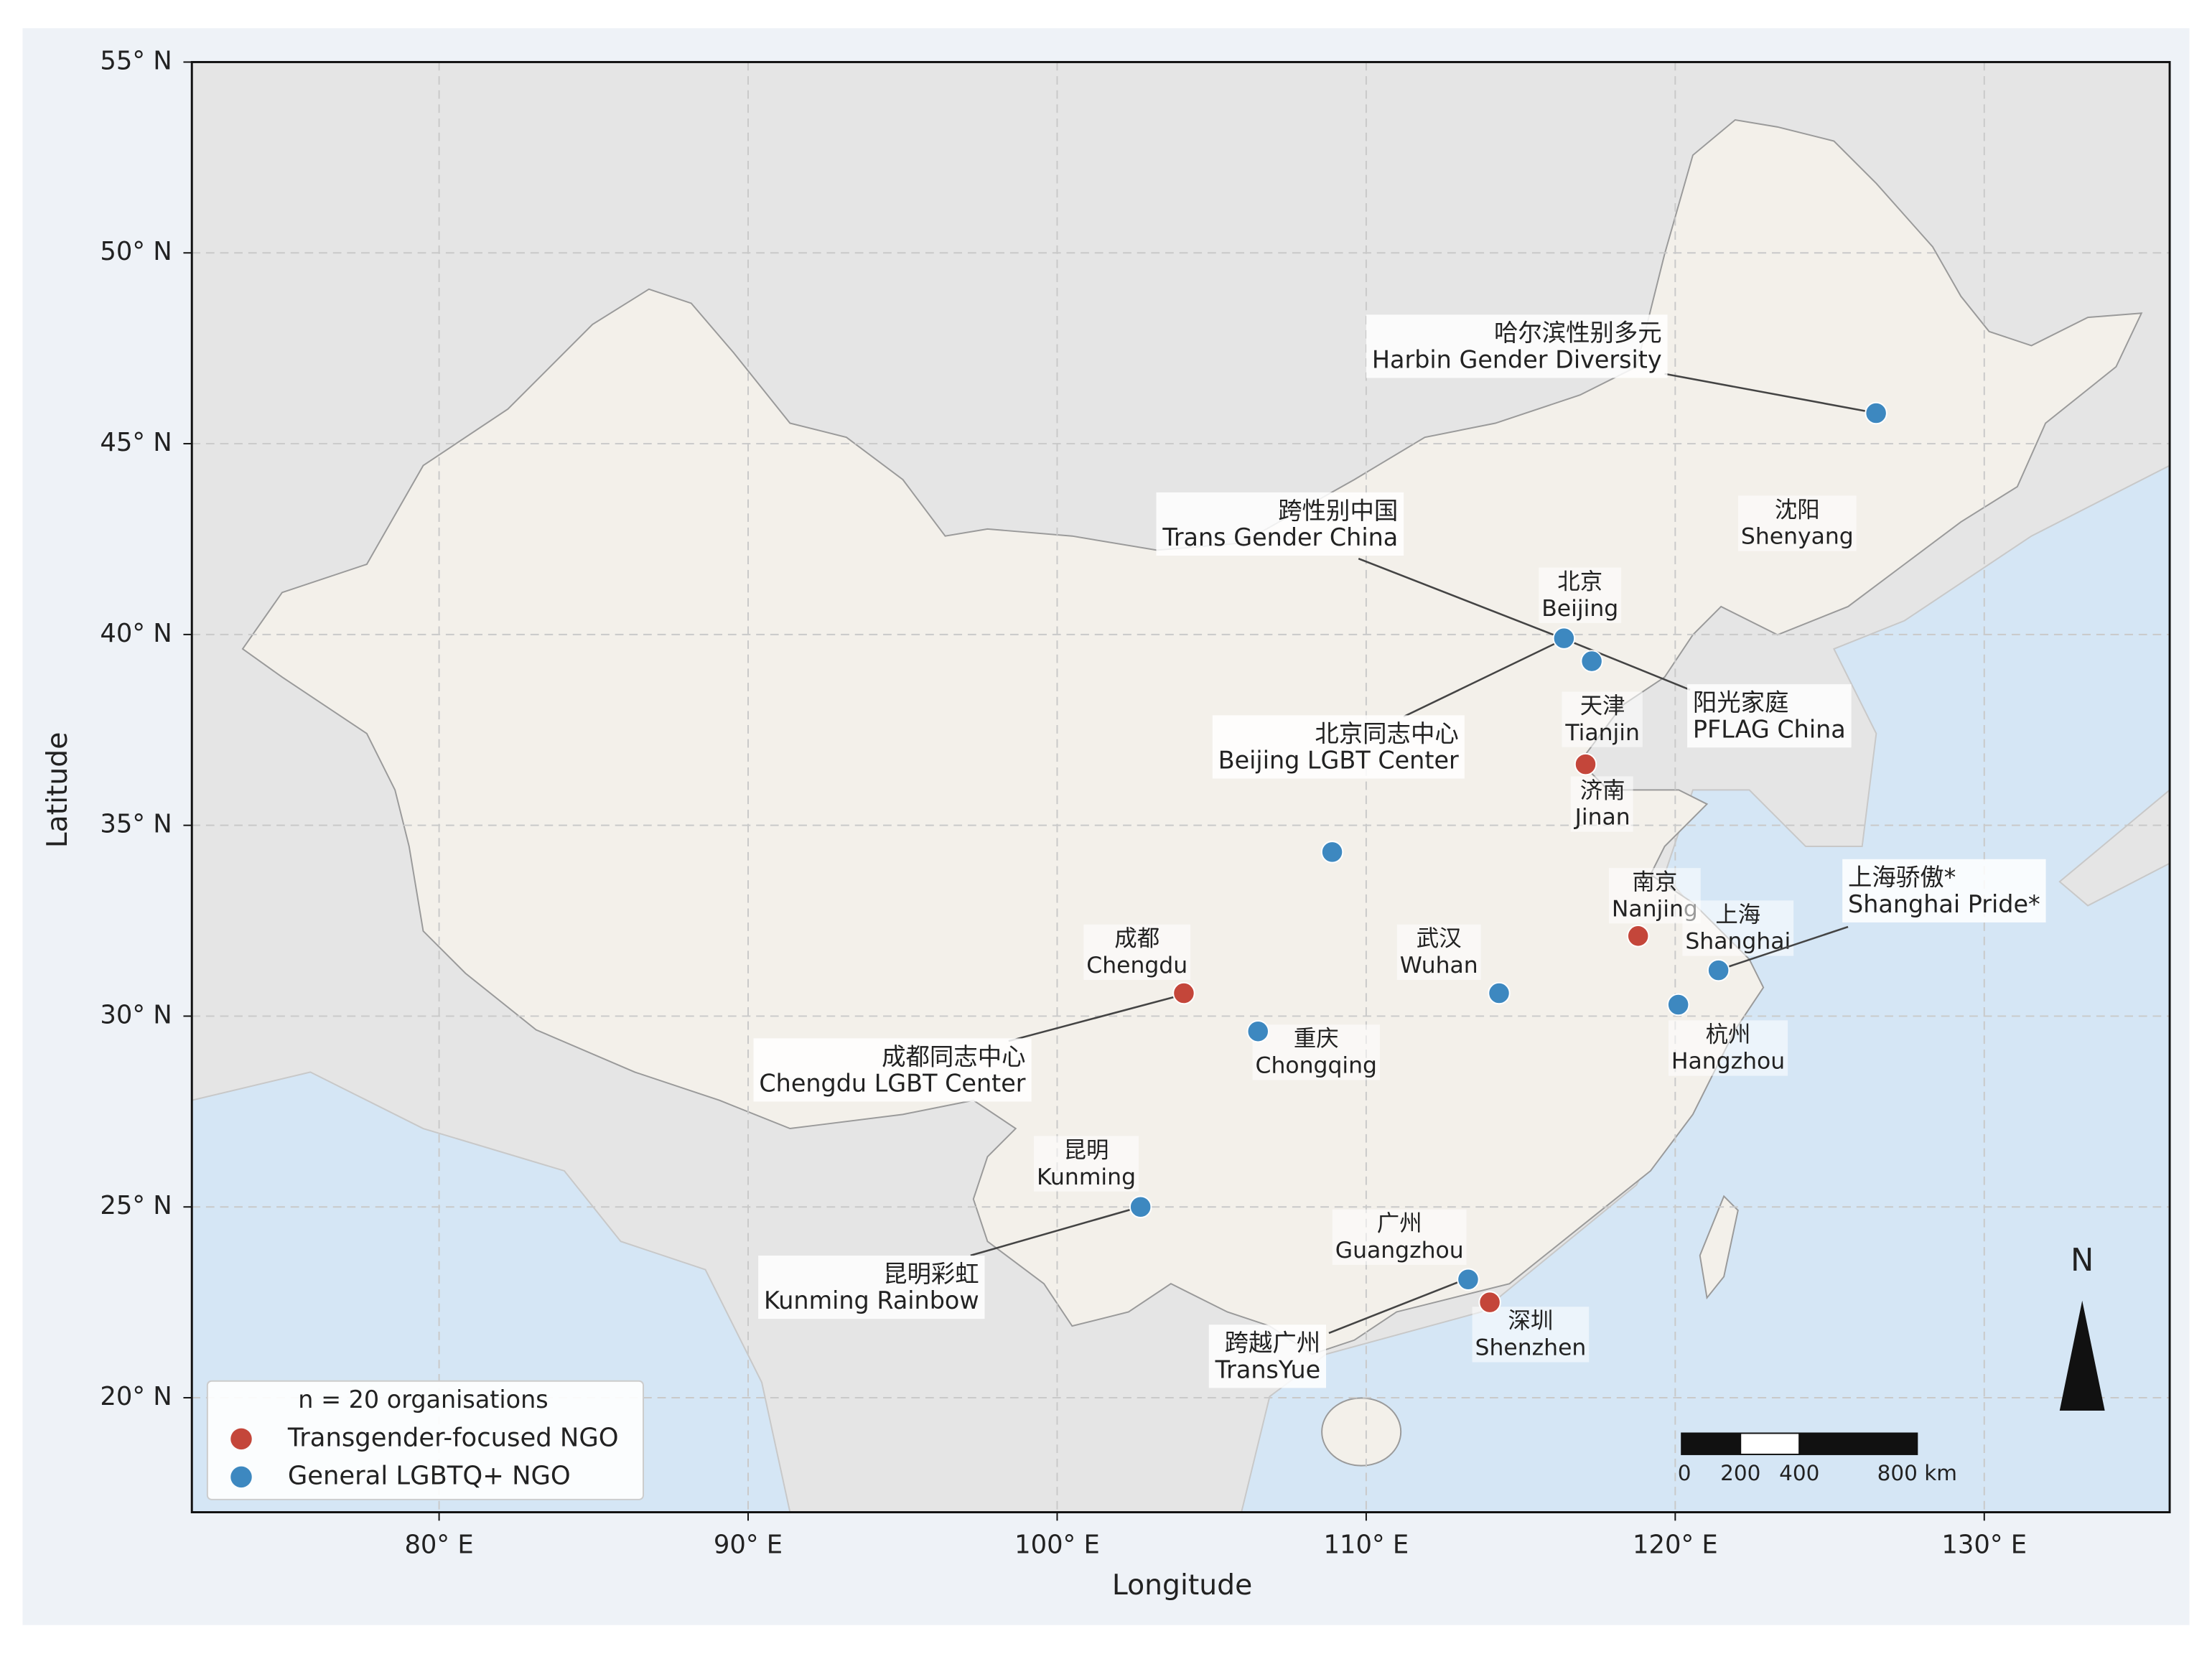 The height and width of the screenshot is (1654, 2212). What do you see at coordinates (136, 442) in the screenshot?
I see `y-tick-label: 45° N` at bounding box center [136, 442].